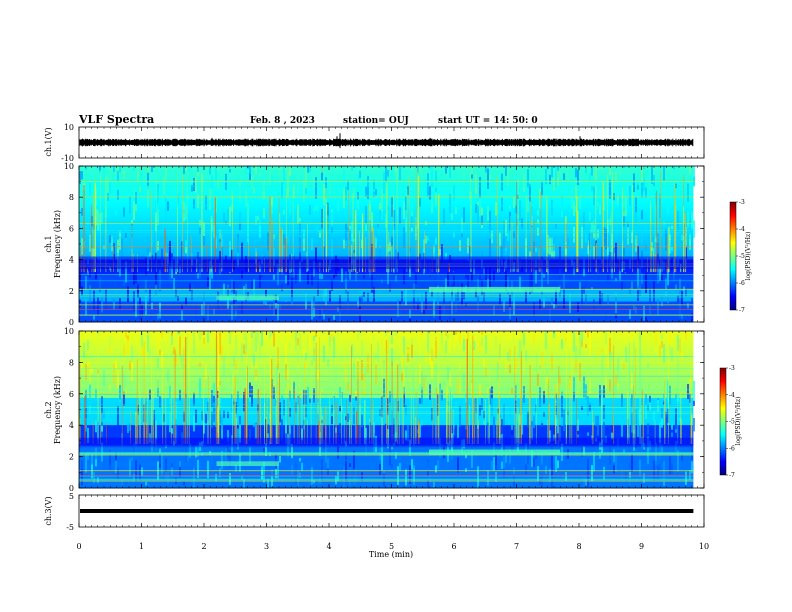 The width and height of the screenshot is (792, 612). I want to click on x-tick-label: 6, so click(453, 546).